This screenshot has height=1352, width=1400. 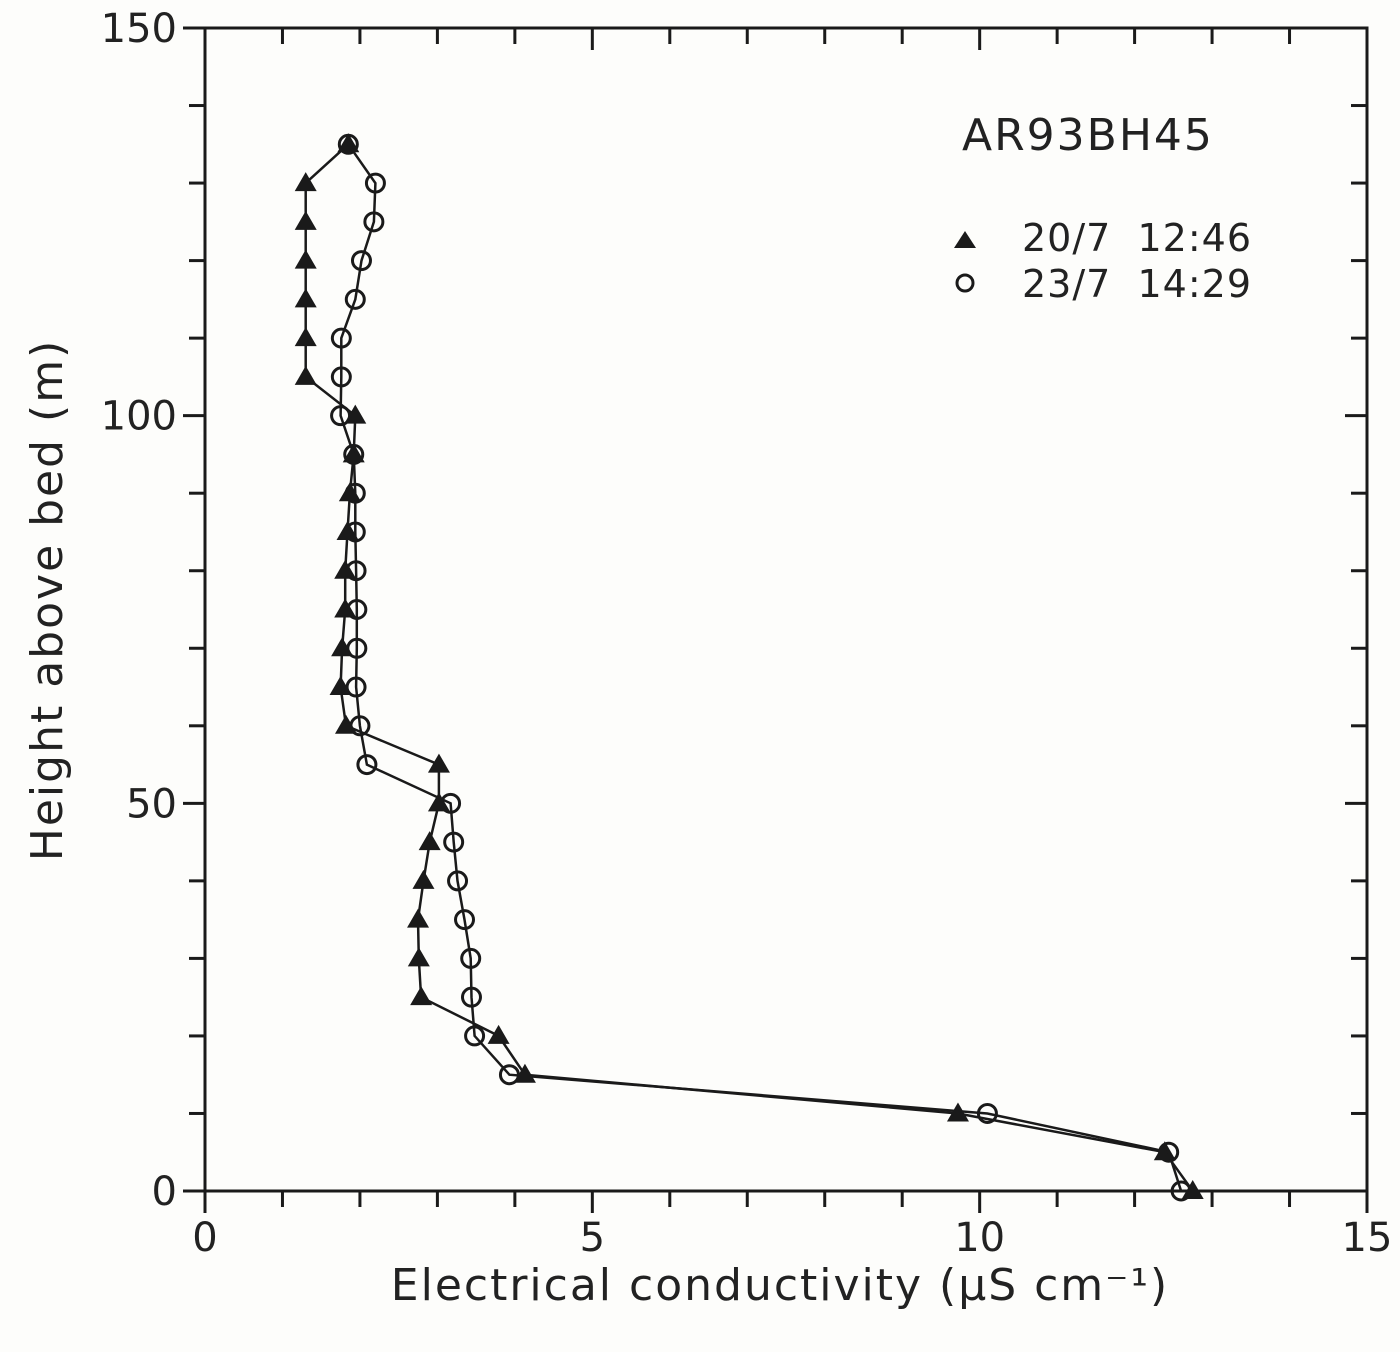 I want to click on y-tick-label: 150, so click(x=139, y=29).